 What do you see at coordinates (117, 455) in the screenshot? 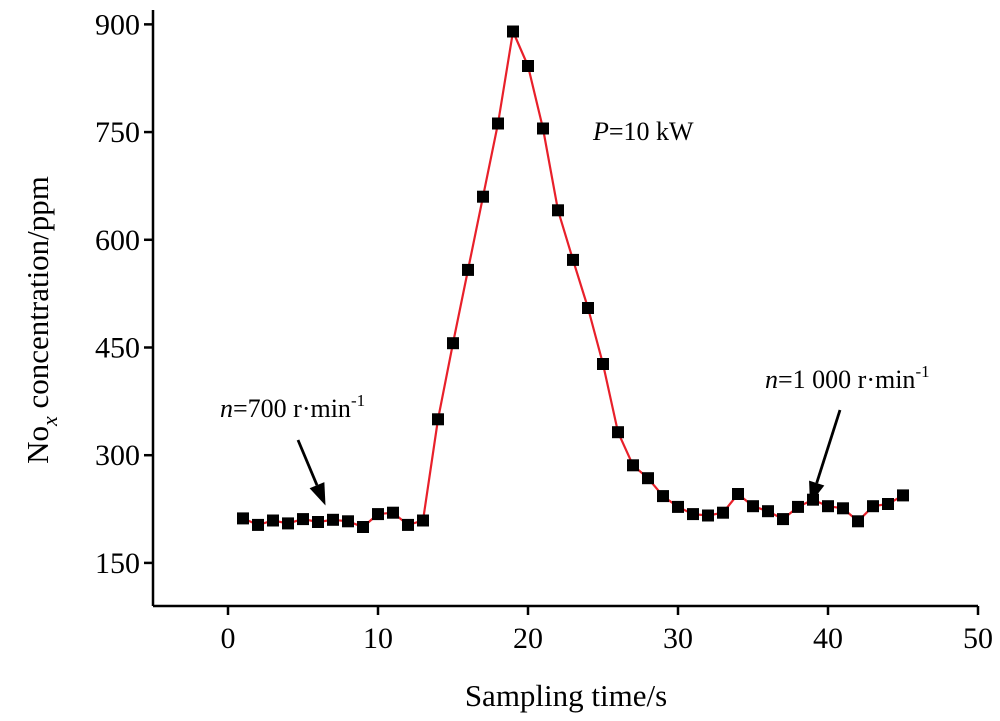
I see `y-tick-label: 300` at bounding box center [117, 455].